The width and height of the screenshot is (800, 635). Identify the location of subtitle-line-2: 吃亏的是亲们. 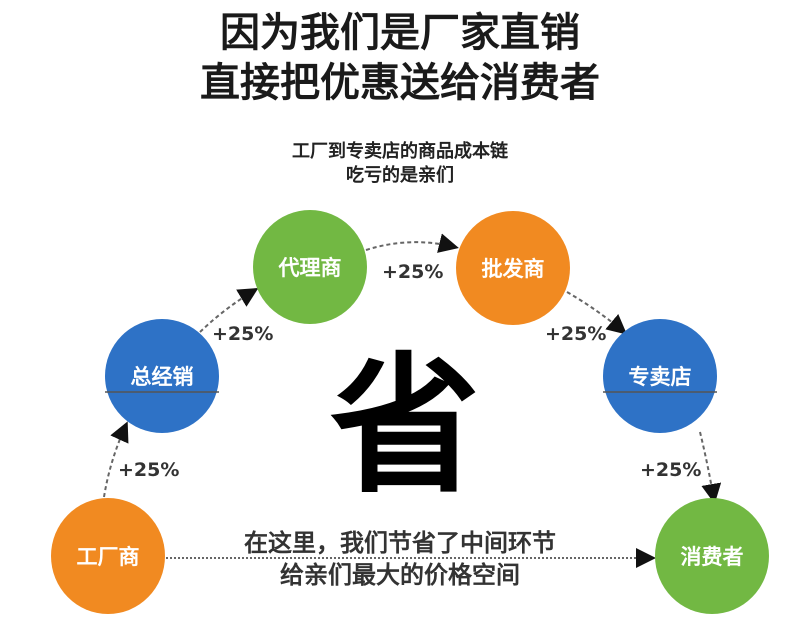
(400, 175).